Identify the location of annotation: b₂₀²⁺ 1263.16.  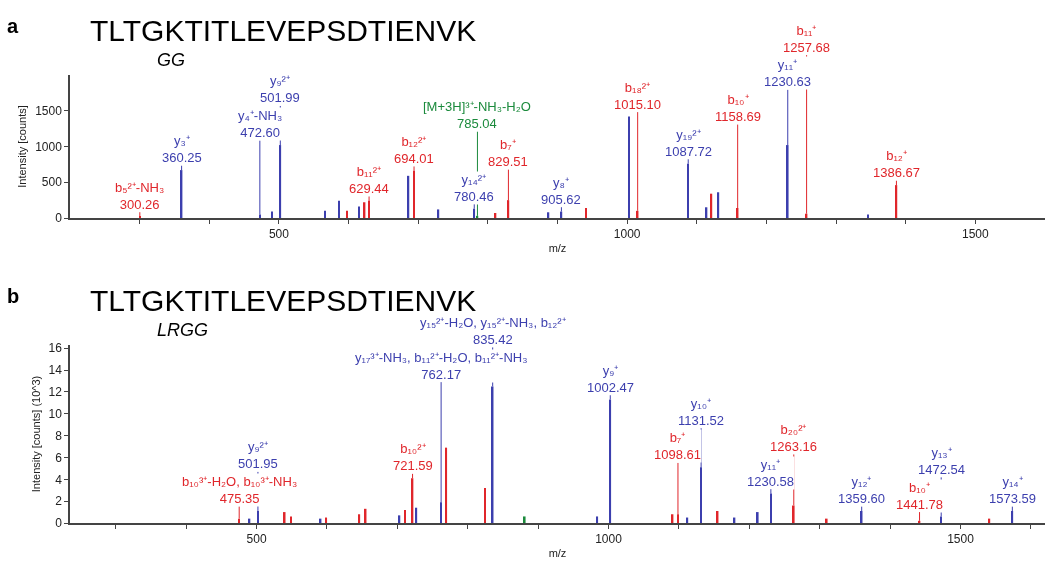
(793, 438).